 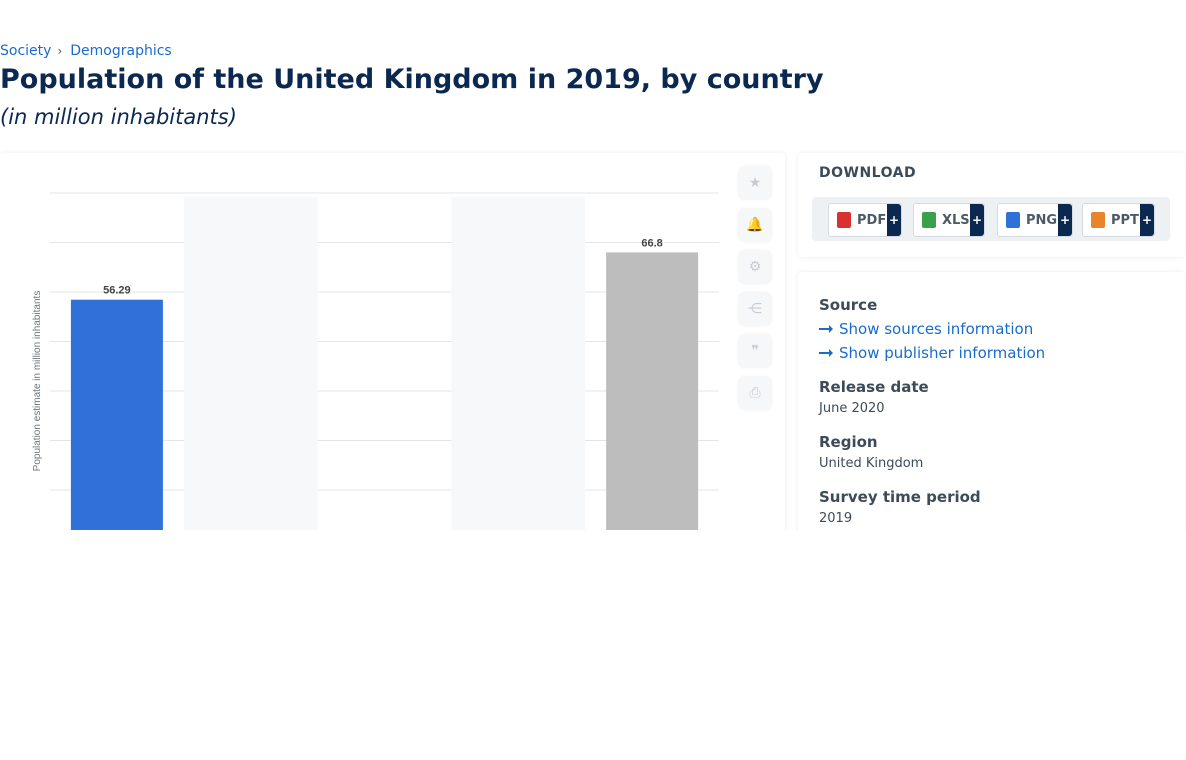 I want to click on png-file-icon, so click(x=1013, y=220).